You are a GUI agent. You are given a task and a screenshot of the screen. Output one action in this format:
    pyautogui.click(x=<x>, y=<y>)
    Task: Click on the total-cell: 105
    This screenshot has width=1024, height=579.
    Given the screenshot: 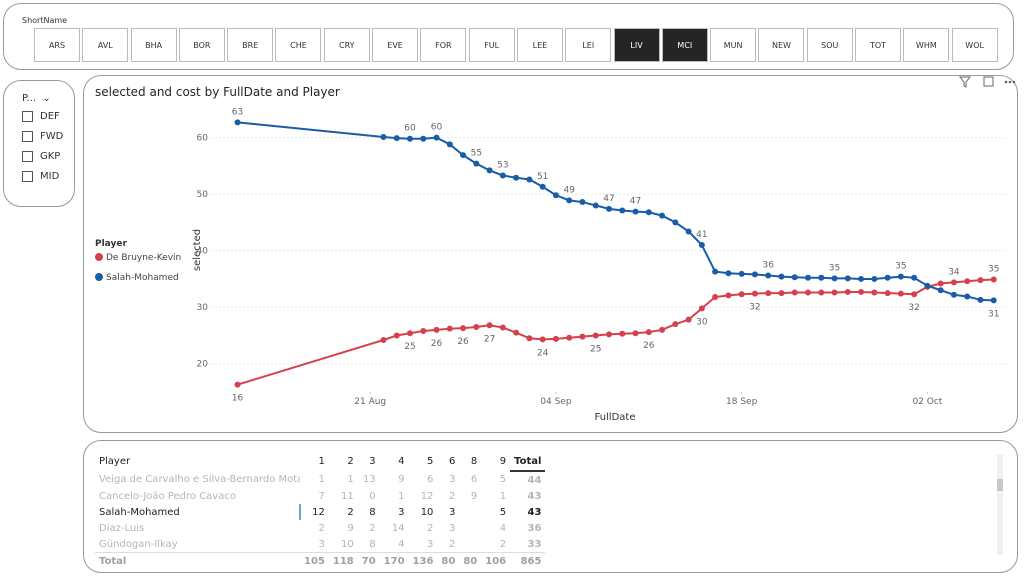 What is the action you would take?
    pyautogui.click(x=314, y=560)
    